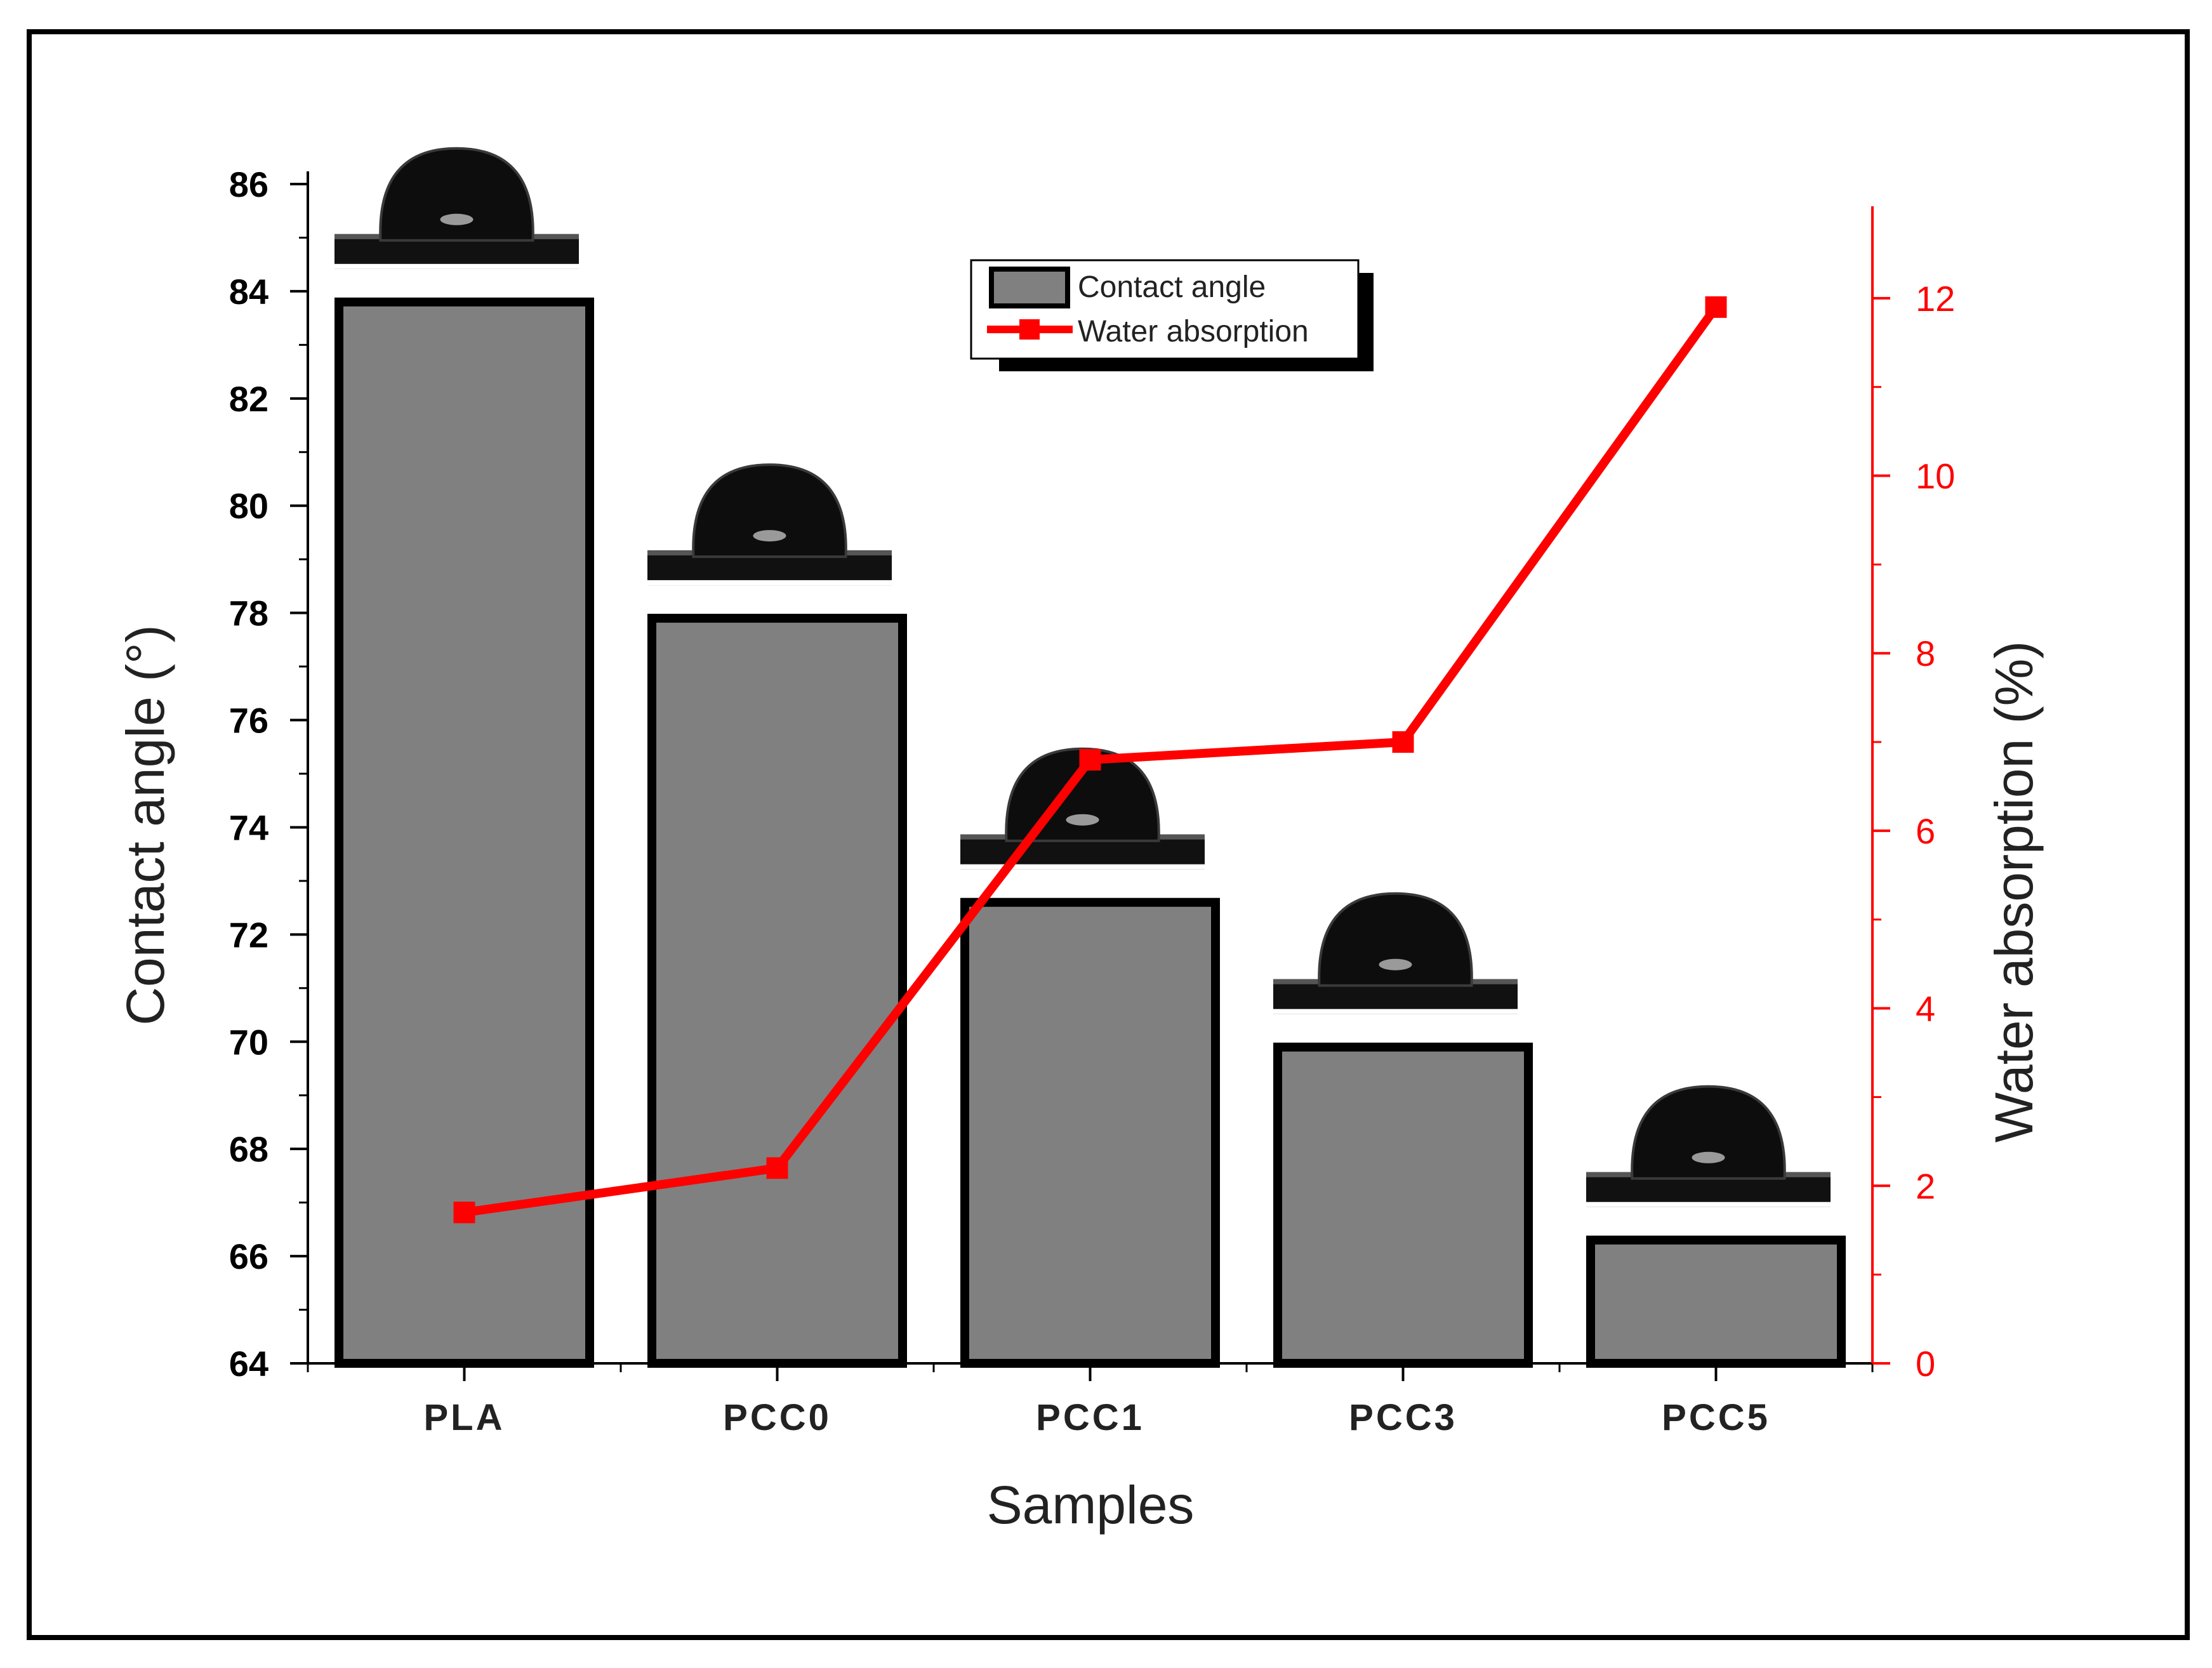  I want to click on y-tick-label: 72, so click(248, 935).